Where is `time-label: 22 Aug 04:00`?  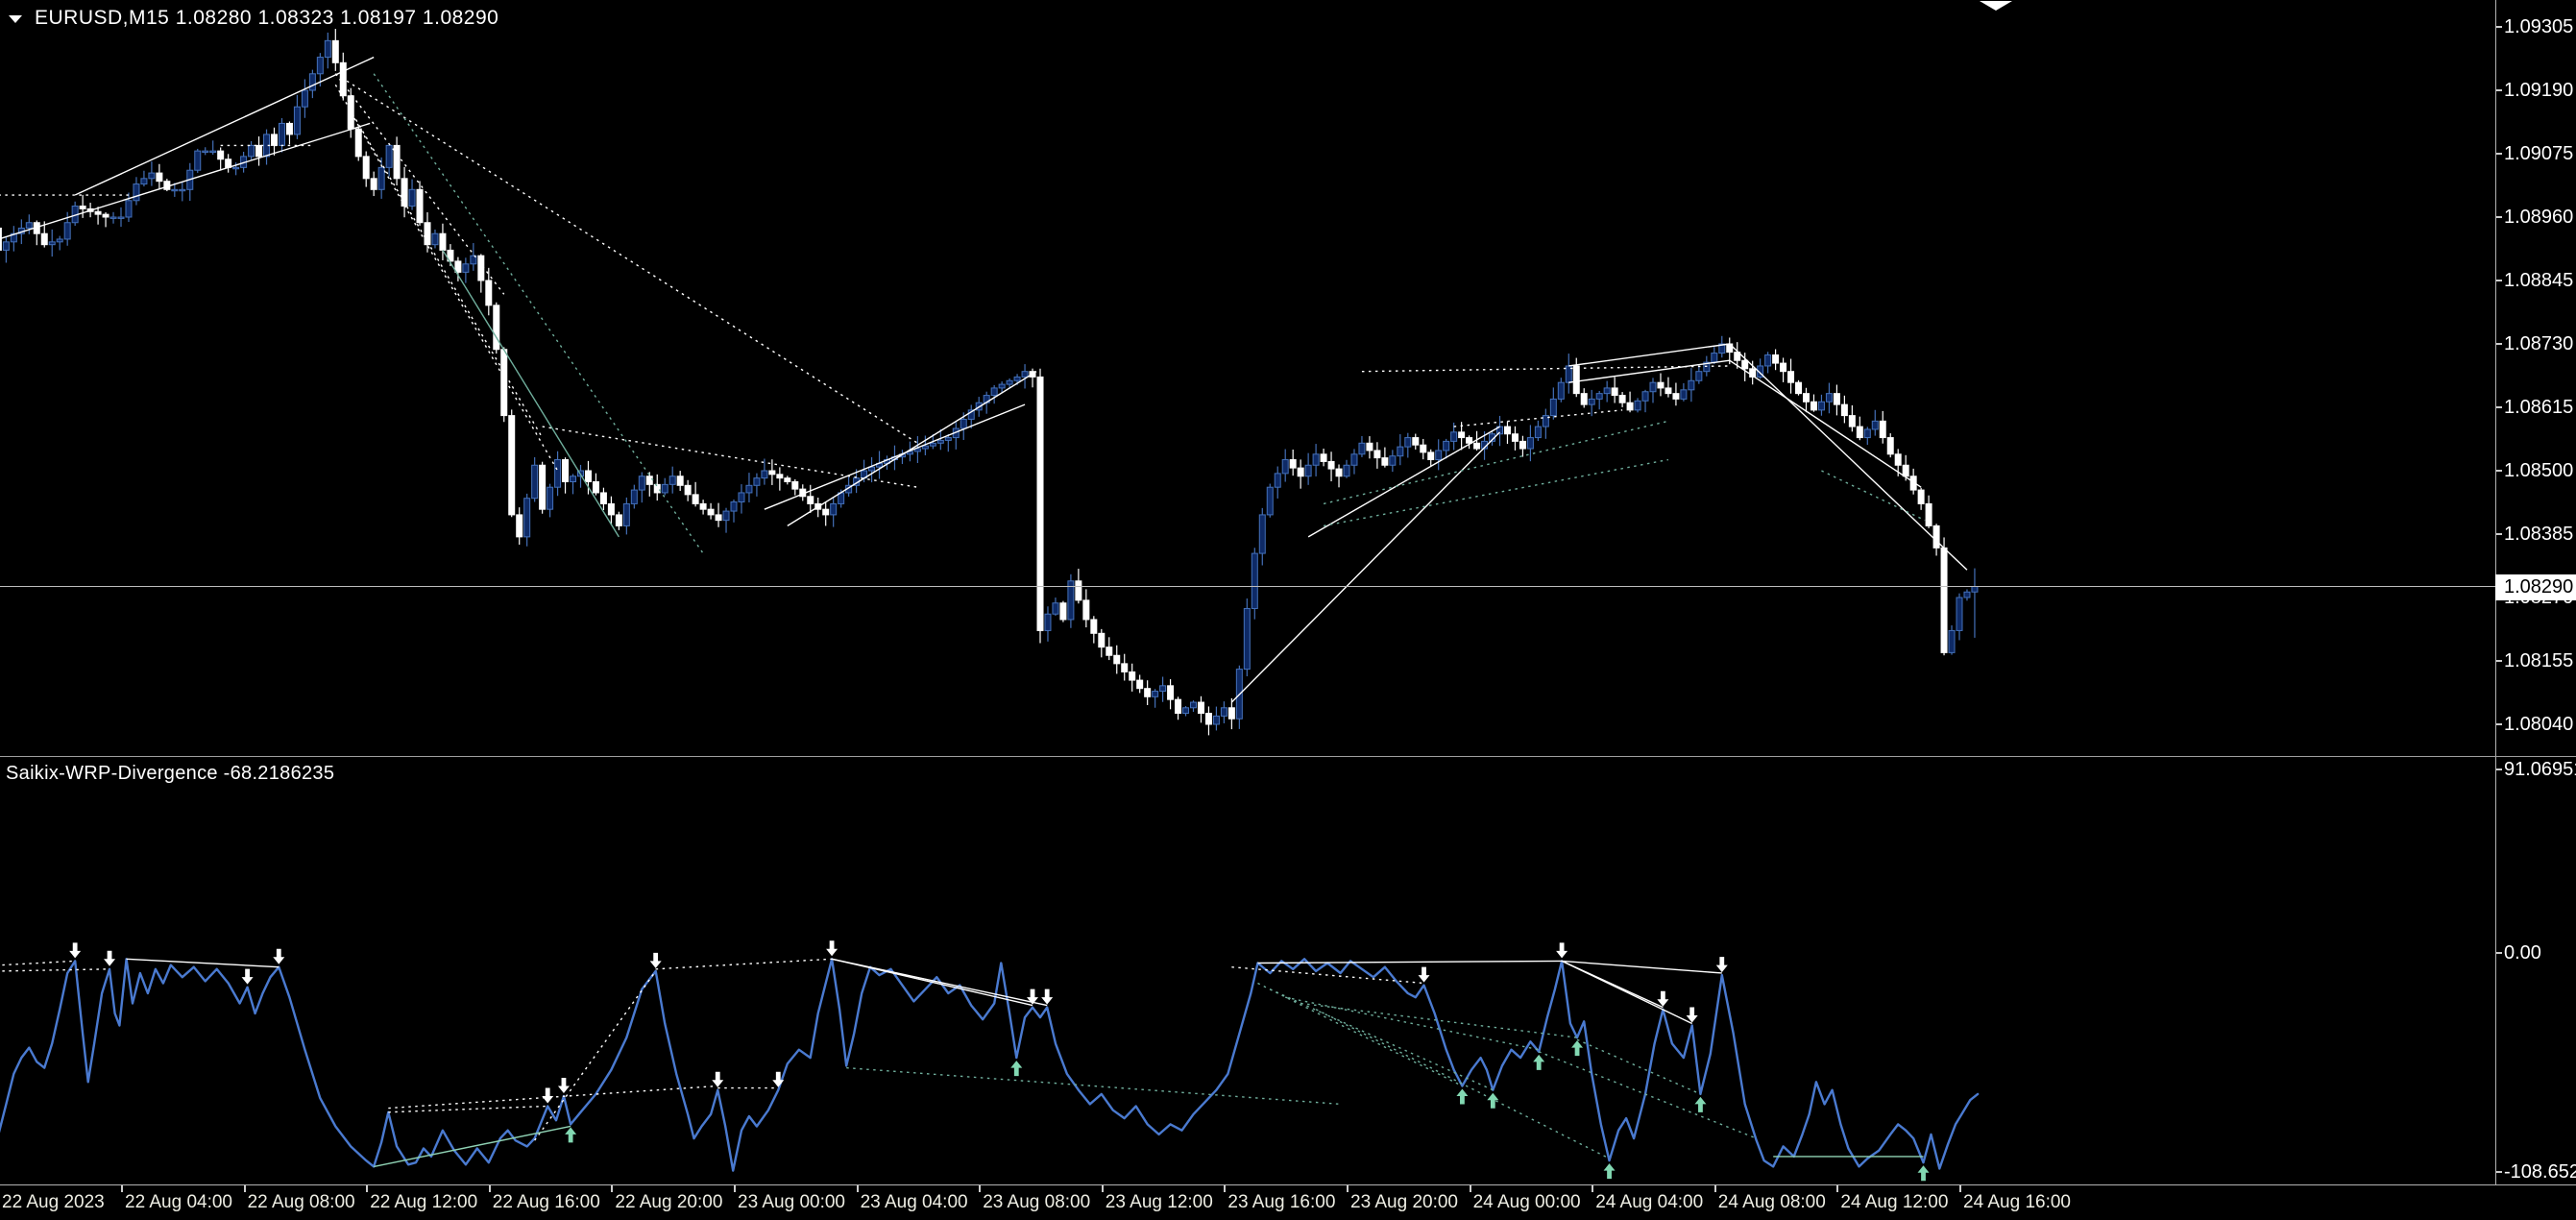
time-label: 22 Aug 04:00 is located at coordinates (179, 1202).